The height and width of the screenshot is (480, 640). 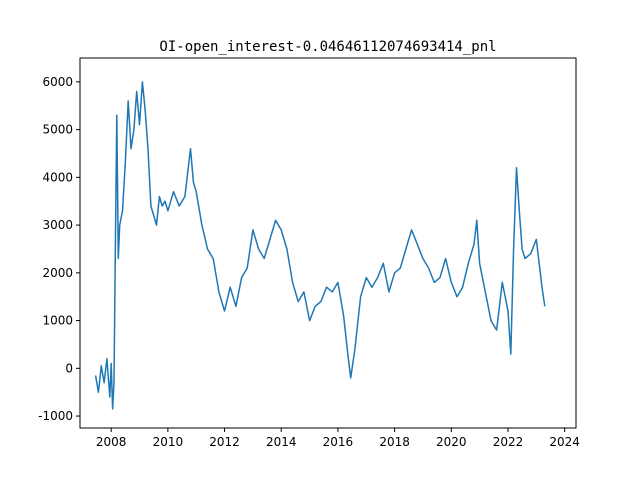 What do you see at coordinates (57, 82) in the screenshot?
I see `y-tick-label: 6000` at bounding box center [57, 82].